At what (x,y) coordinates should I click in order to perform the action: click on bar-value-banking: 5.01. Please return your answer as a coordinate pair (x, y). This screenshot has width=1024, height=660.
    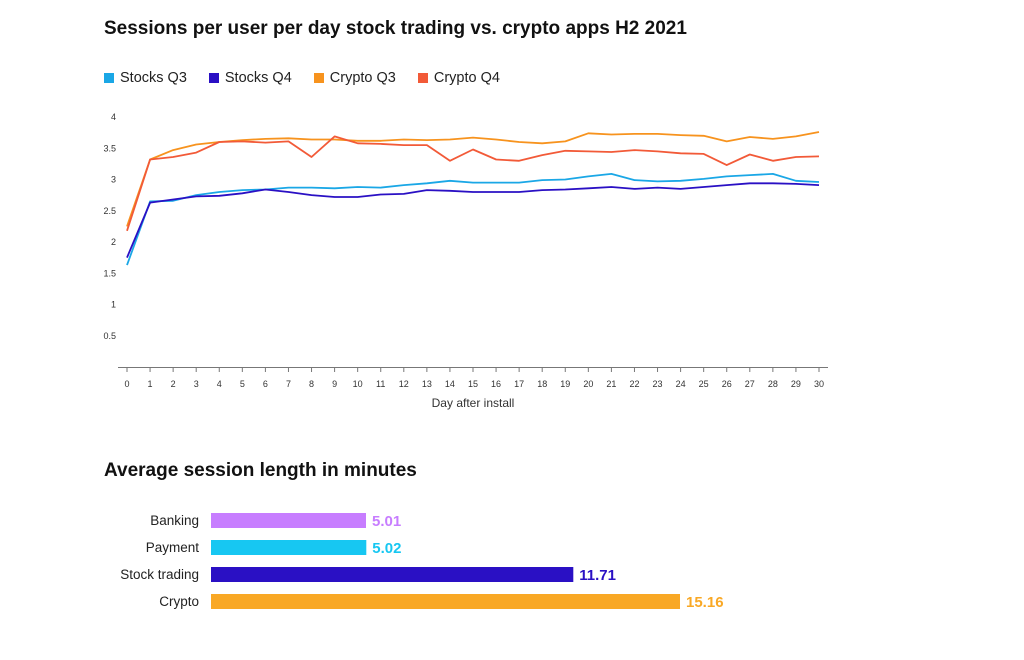
    Looking at the image, I should click on (386, 521).